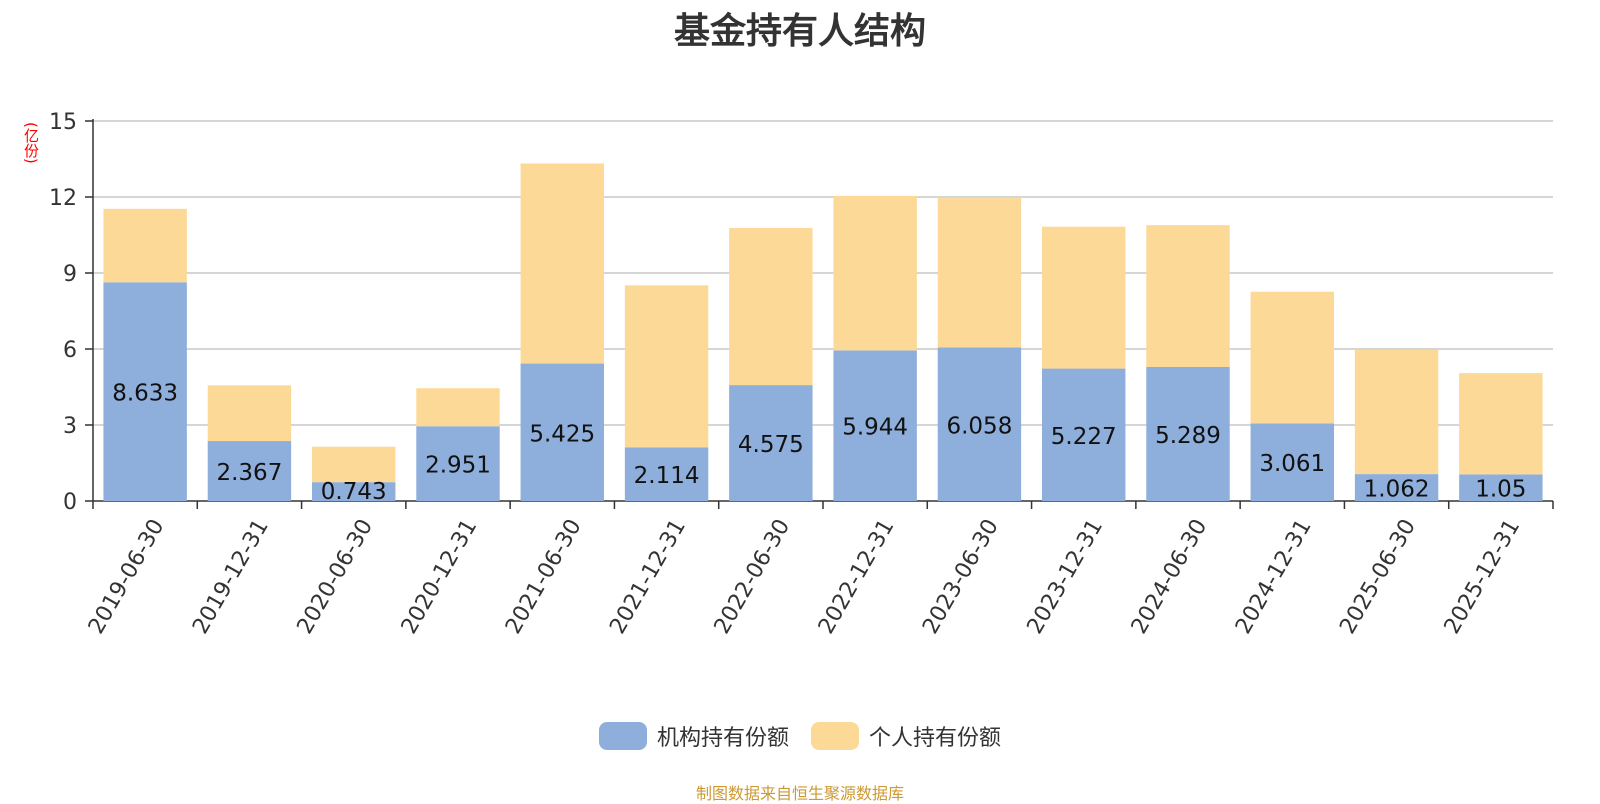 Image resolution: width=1600 pixels, height=804 pixels. Describe the element at coordinates (1378, 576) in the screenshot. I see `x-tick-label: 2025-06-30` at that location.